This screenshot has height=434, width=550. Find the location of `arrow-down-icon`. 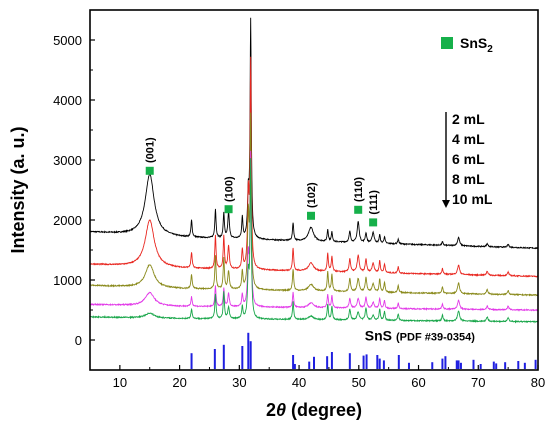

arrow-down-icon is located at coordinates (446, 204).